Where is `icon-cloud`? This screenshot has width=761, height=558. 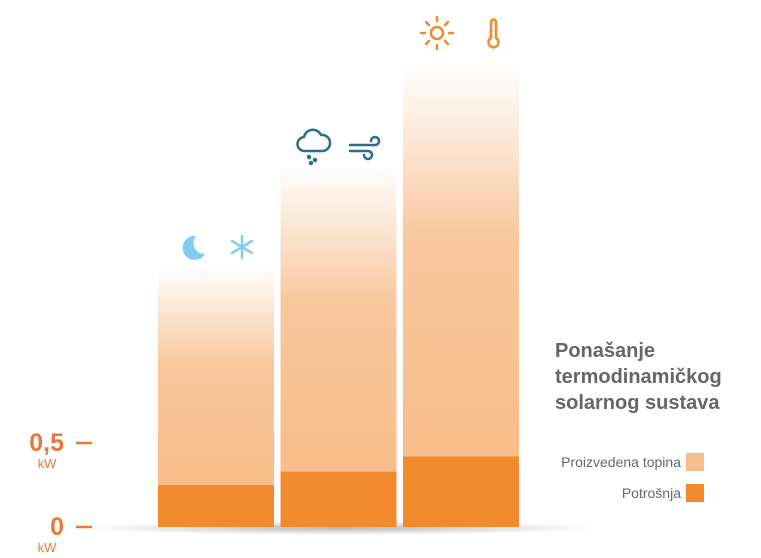 icon-cloud is located at coordinates (314, 147).